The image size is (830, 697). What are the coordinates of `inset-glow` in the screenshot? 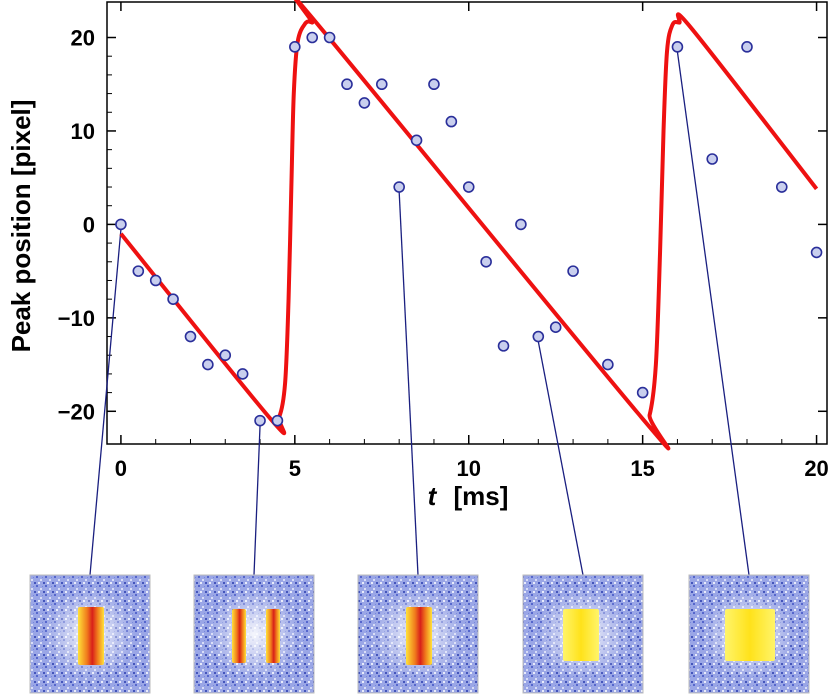 It's located at (254, 634).